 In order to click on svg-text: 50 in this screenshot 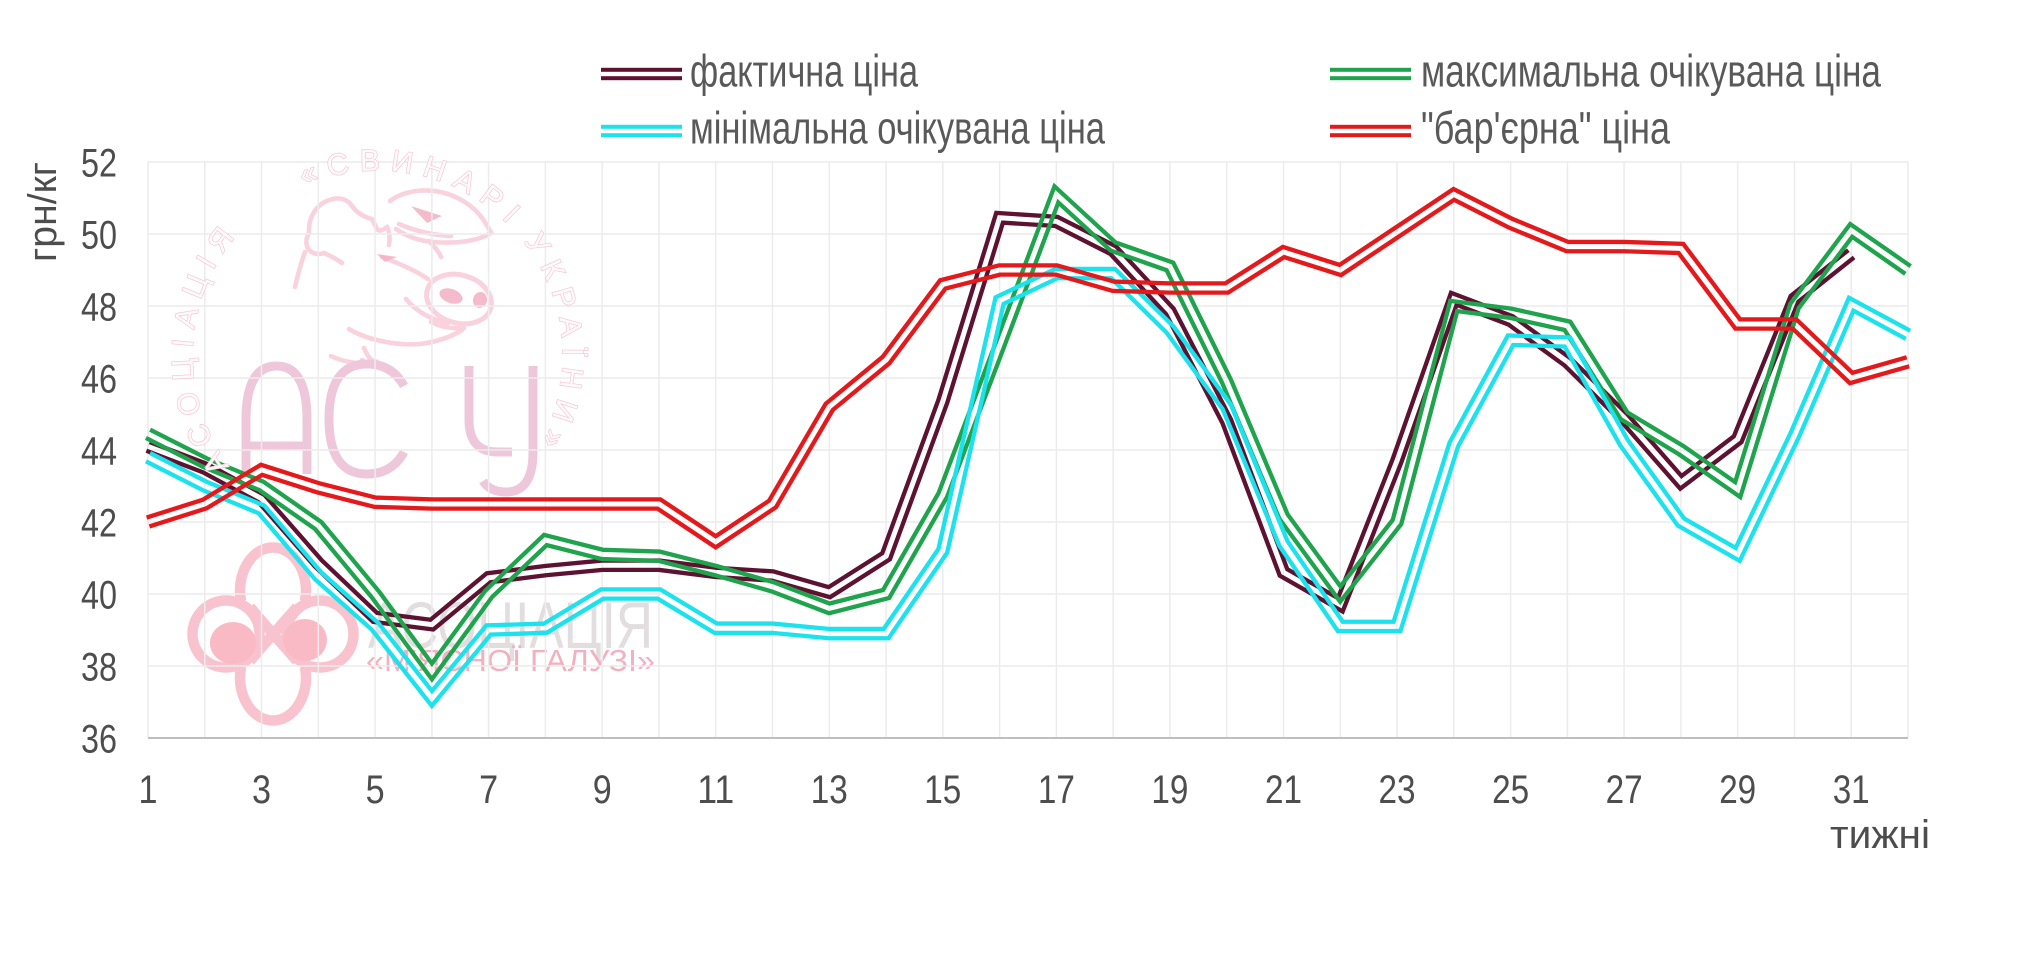, I will do `click(99, 236)`.